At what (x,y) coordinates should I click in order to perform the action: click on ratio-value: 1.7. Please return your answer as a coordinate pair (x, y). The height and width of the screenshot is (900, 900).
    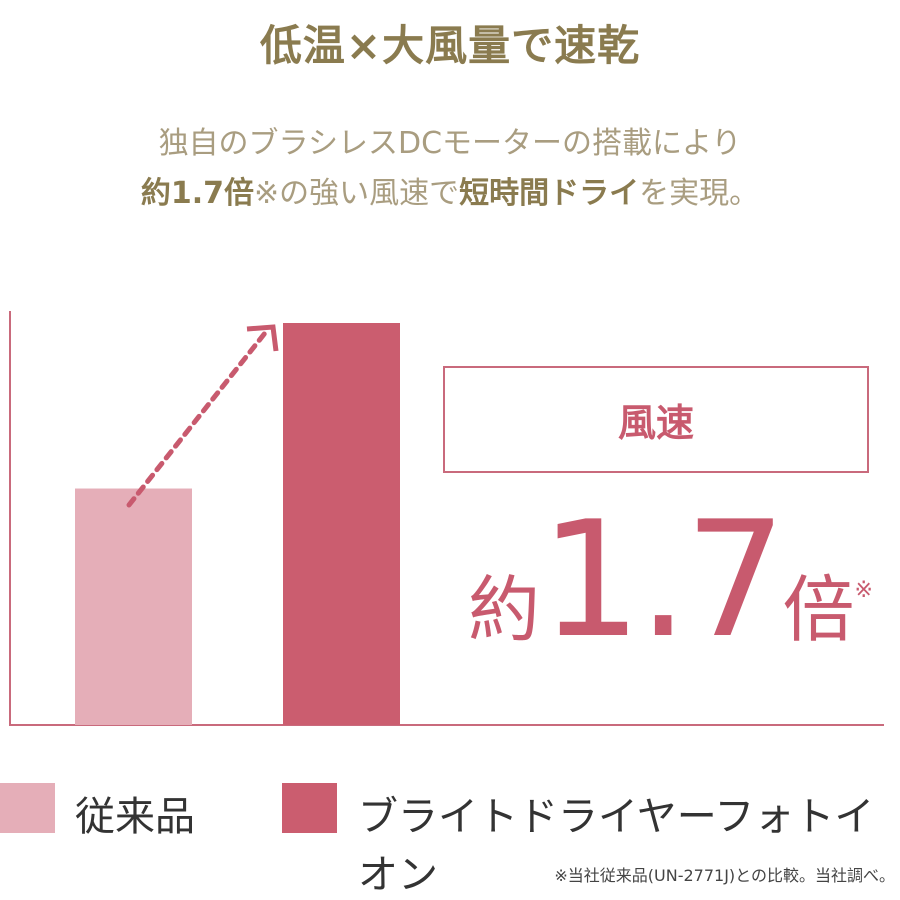
    Looking at the image, I should click on (663, 579).